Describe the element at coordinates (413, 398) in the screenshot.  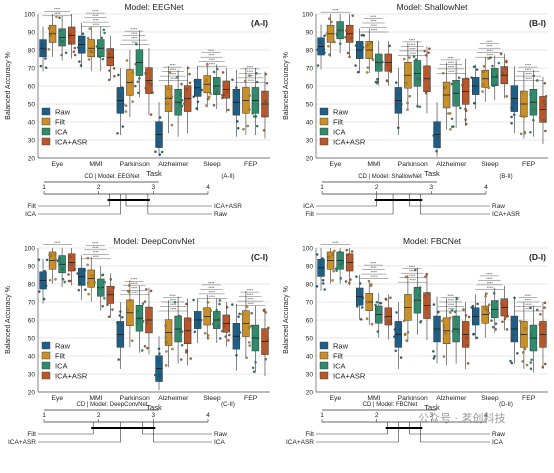
I see `x-tick-label: Parkinson` at that location.